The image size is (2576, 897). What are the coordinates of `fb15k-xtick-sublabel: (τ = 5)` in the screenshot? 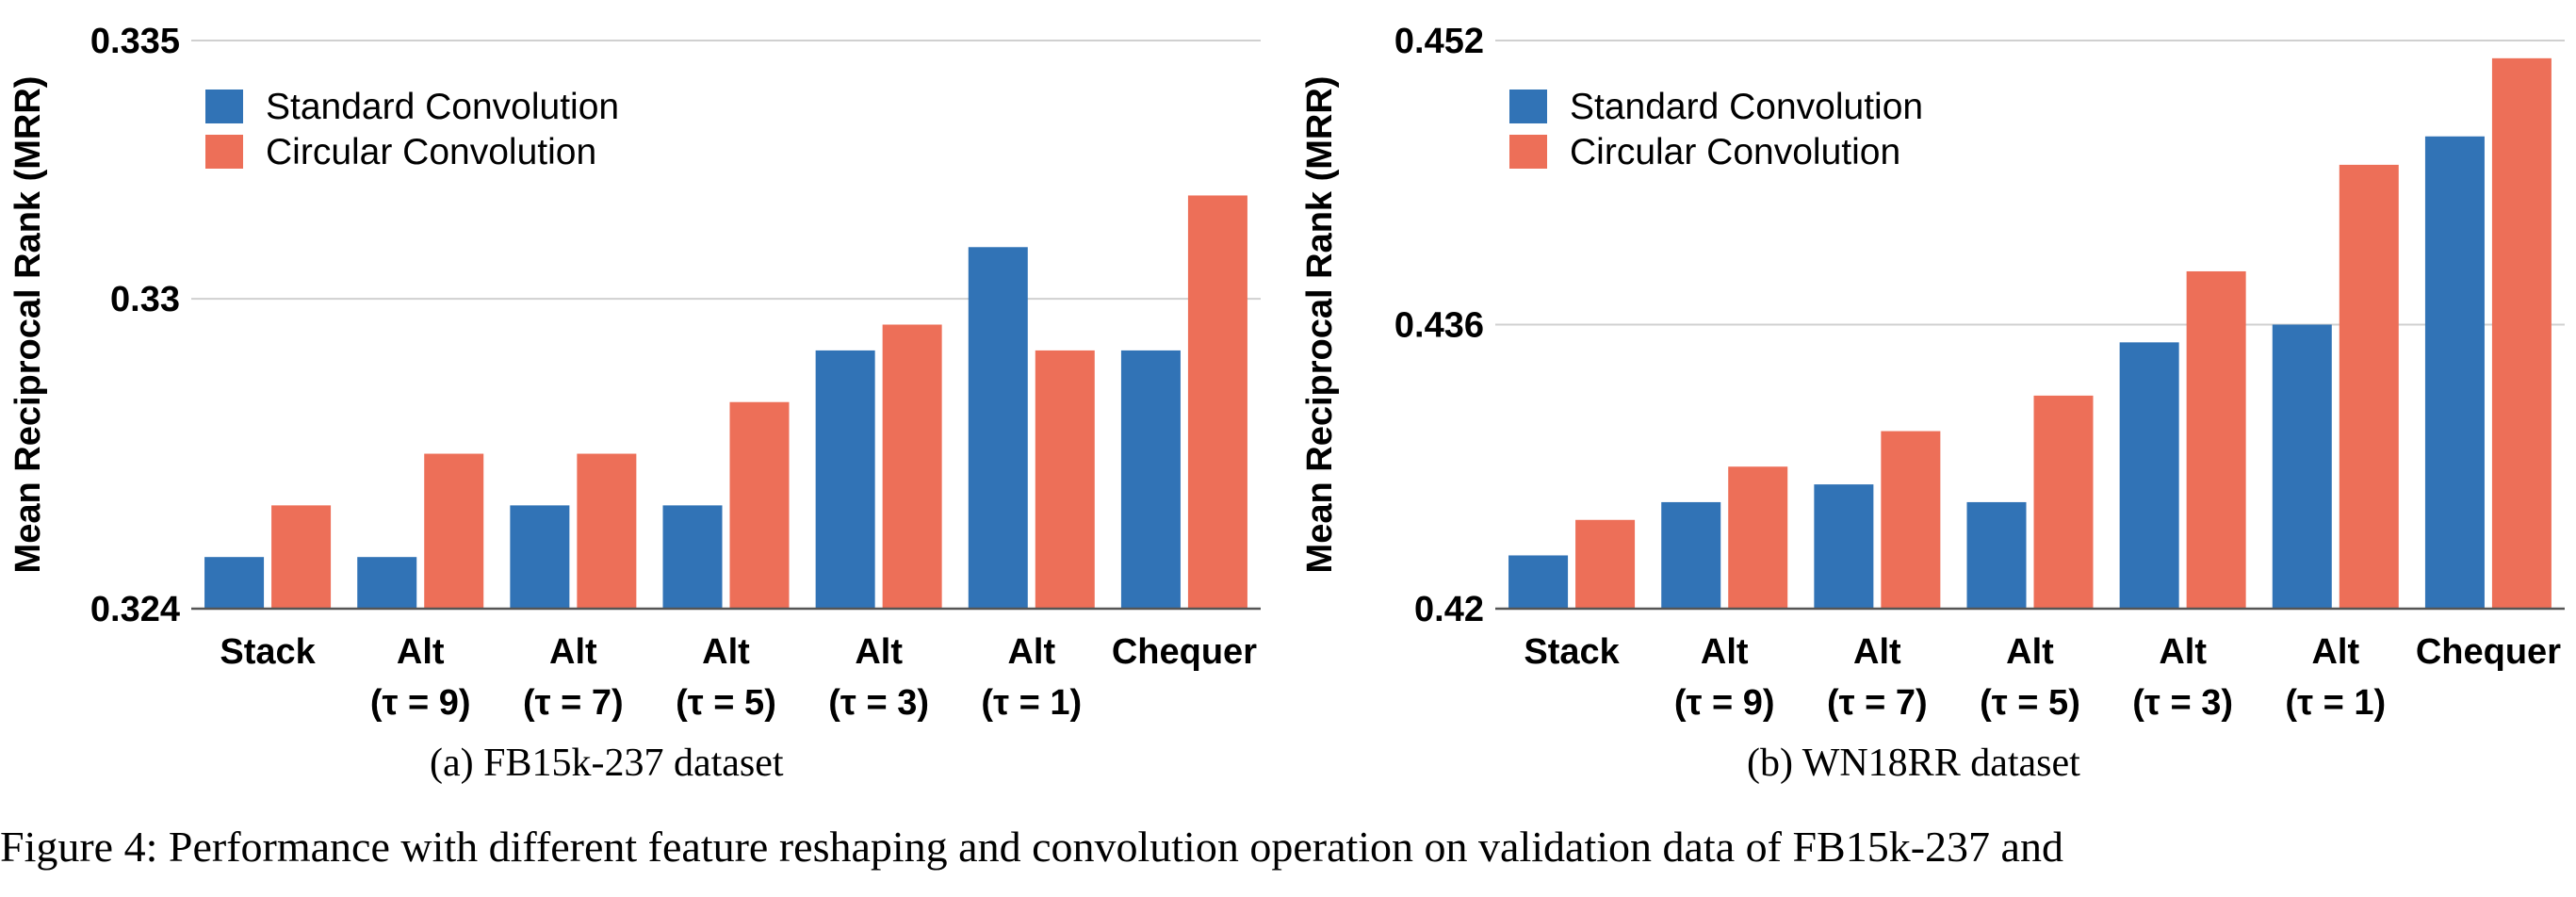 It's located at (726, 703).